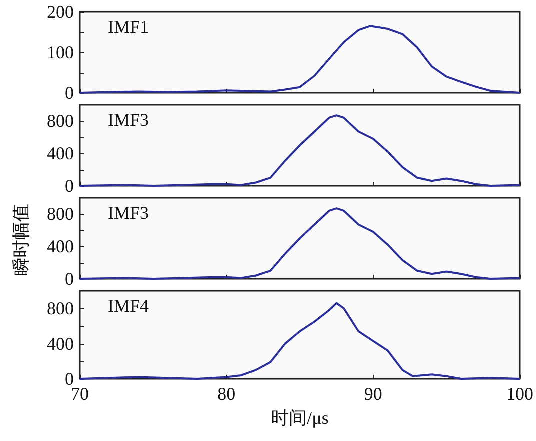 The height and width of the screenshot is (441, 536). I want to click on x-tick-label: 80, so click(227, 394).